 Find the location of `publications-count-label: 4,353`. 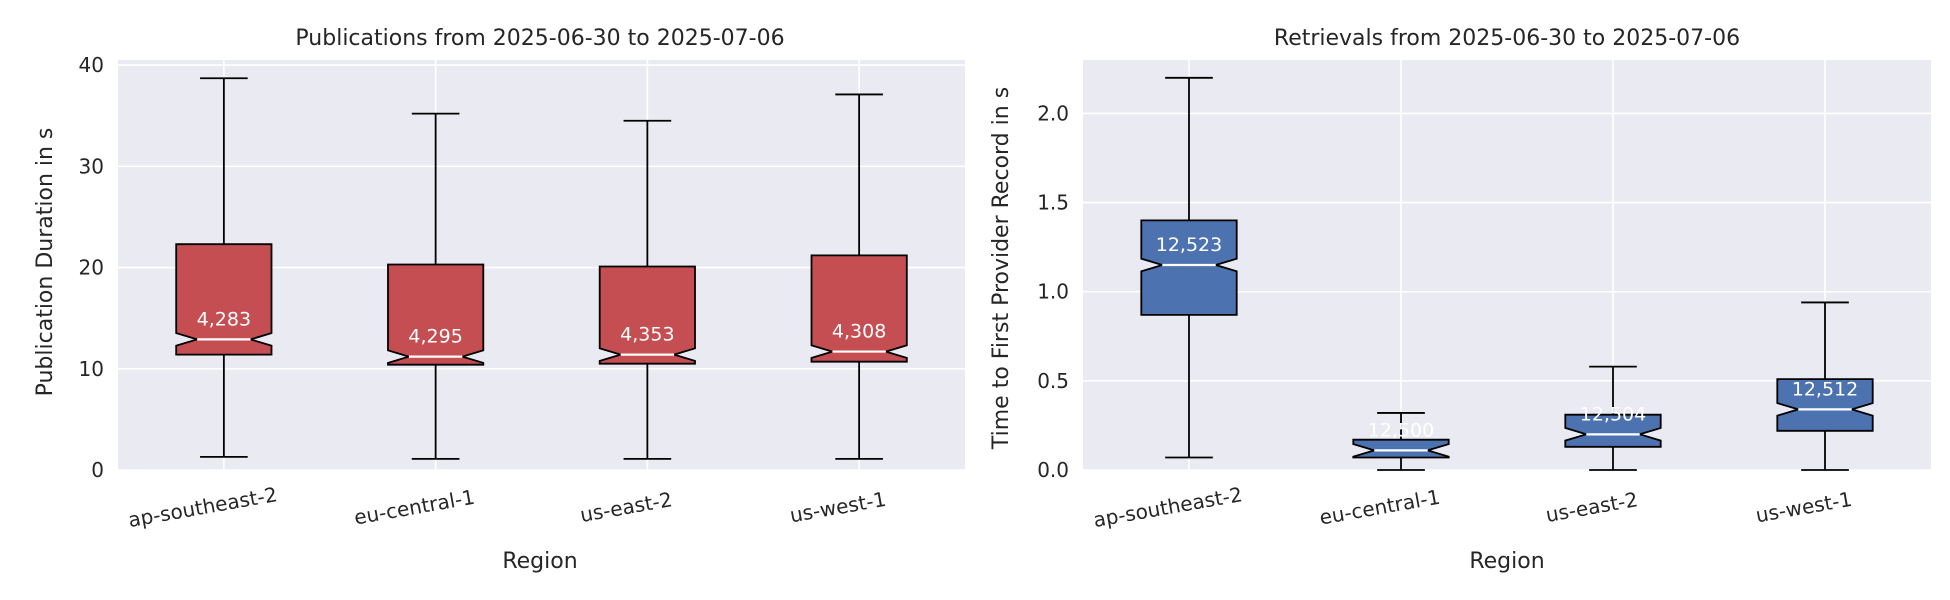

publications-count-label: 4,353 is located at coordinates (647, 335).